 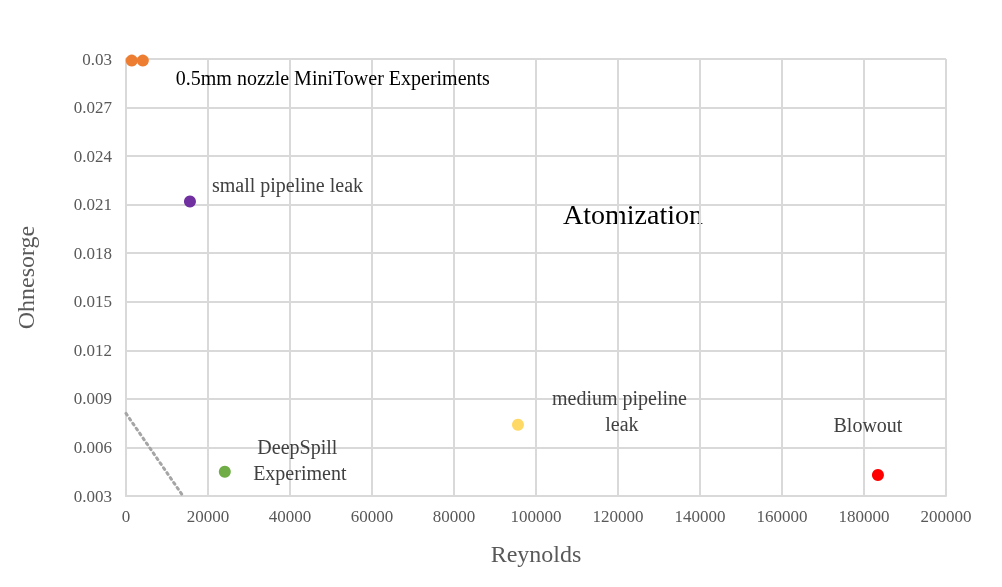 What do you see at coordinates (300, 460) in the screenshot?
I see `series-label: DeepSpill Experiment` at bounding box center [300, 460].